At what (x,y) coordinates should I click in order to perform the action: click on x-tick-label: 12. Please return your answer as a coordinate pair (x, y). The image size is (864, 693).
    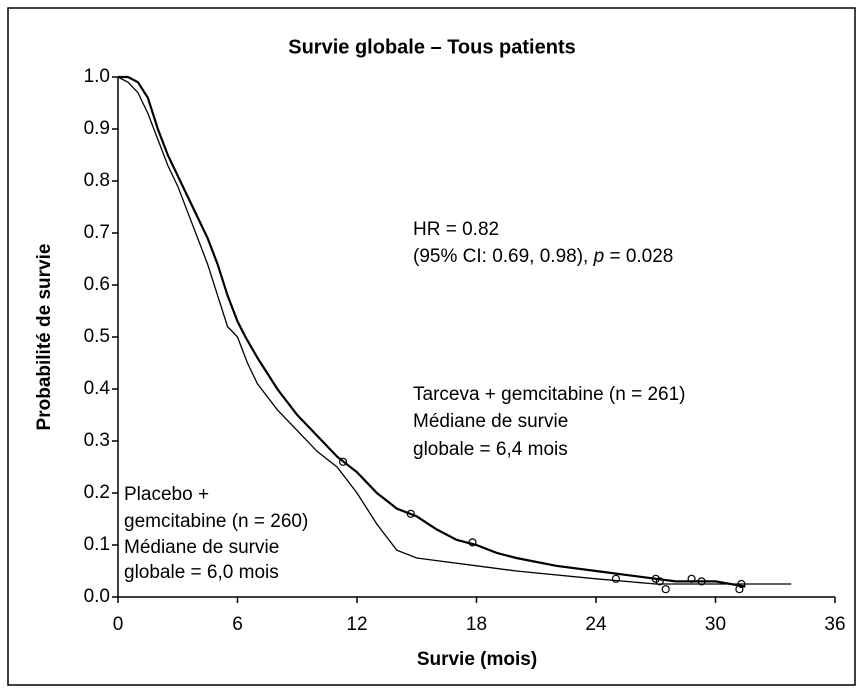
    Looking at the image, I should click on (356, 624).